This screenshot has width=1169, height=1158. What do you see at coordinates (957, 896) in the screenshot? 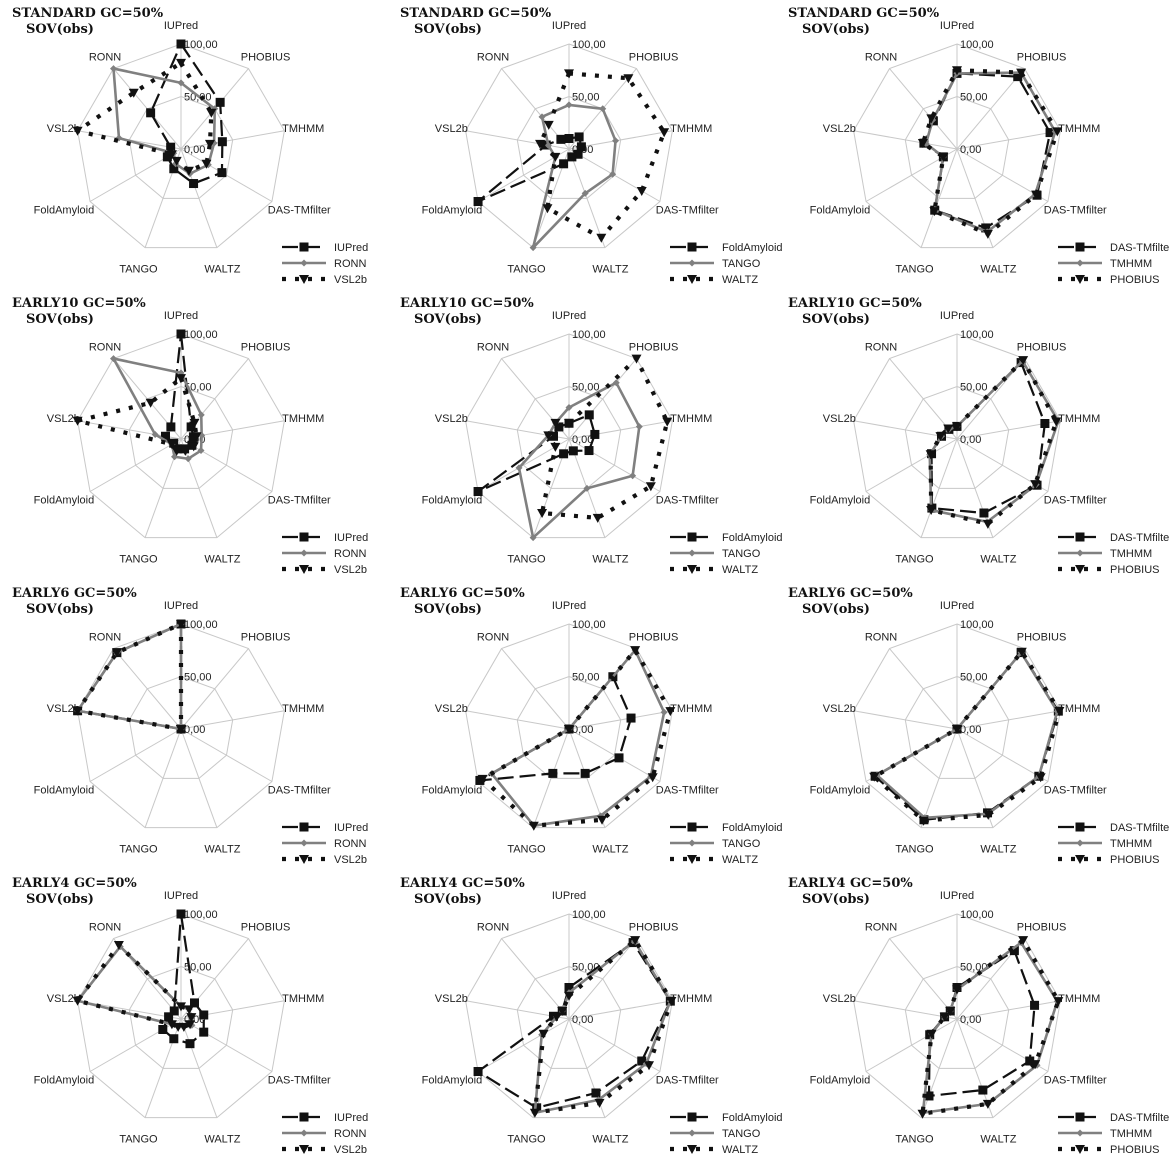
I see `axis-label: IUPred` at bounding box center [957, 896].